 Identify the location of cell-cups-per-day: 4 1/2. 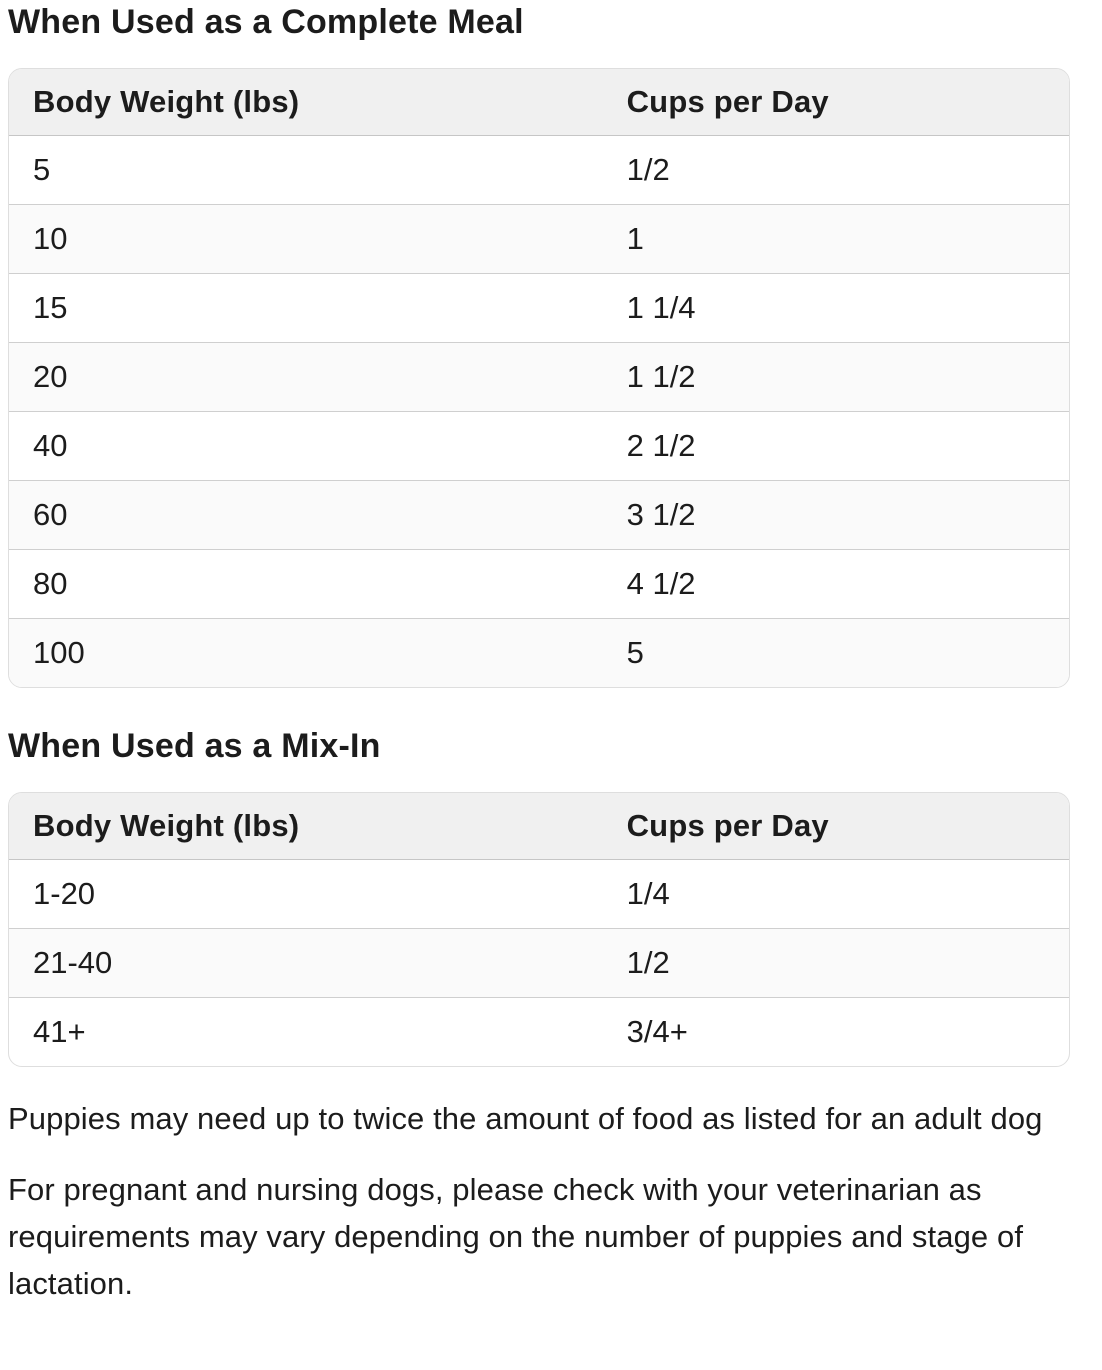
(835, 583).